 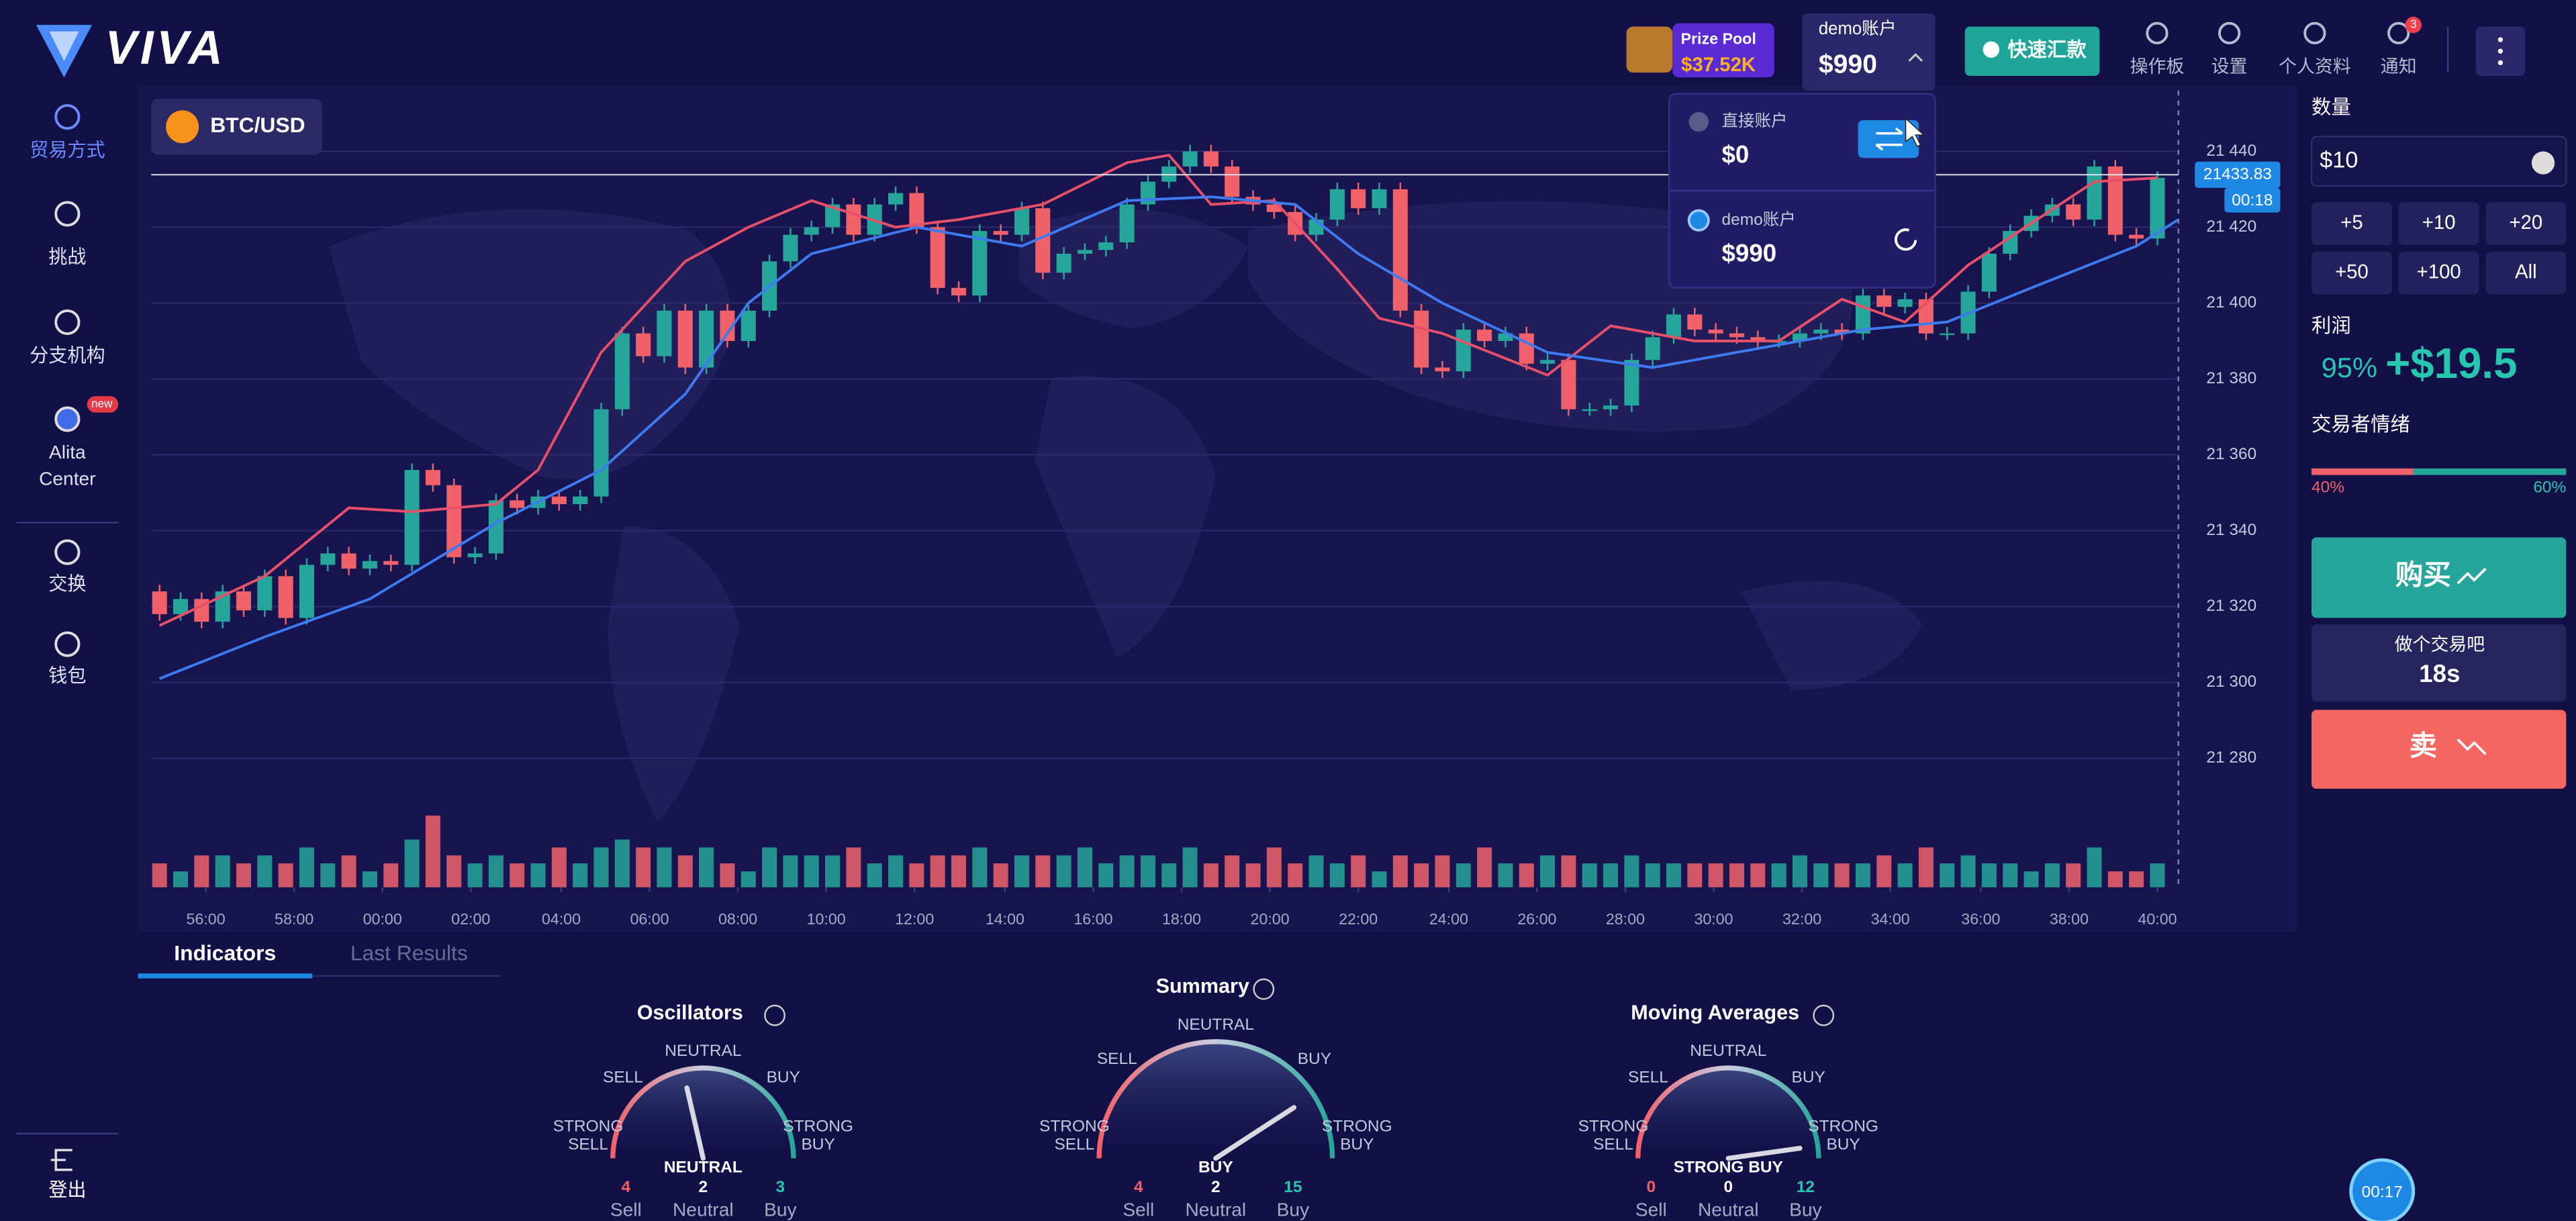 I want to click on switch-button, so click(x=1888, y=139).